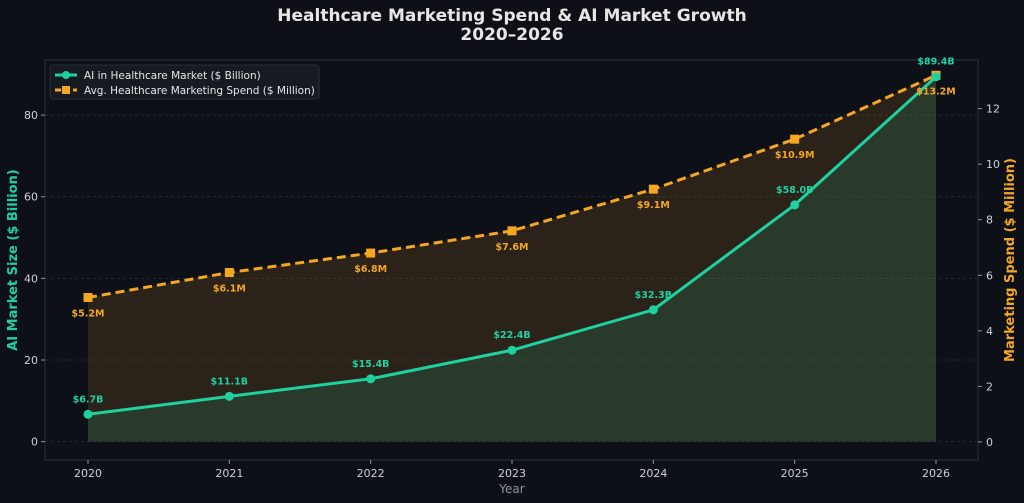  What do you see at coordinates (511, 335) in the screenshot?
I see `ai-market-data-label: $22.4B` at bounding box center [511, 335].